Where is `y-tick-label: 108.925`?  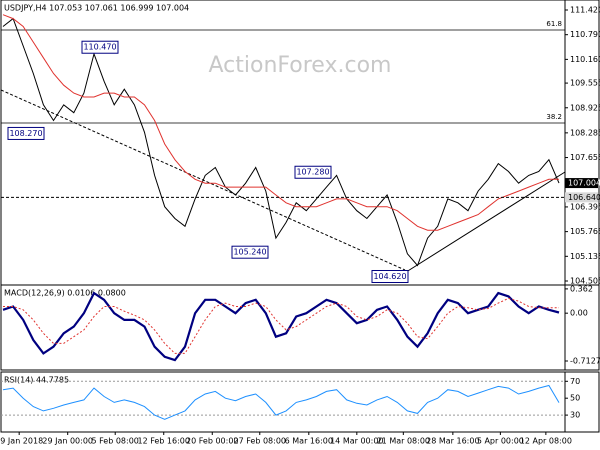 y-tick-label: 108.925 is located at coordinates (585, 107).